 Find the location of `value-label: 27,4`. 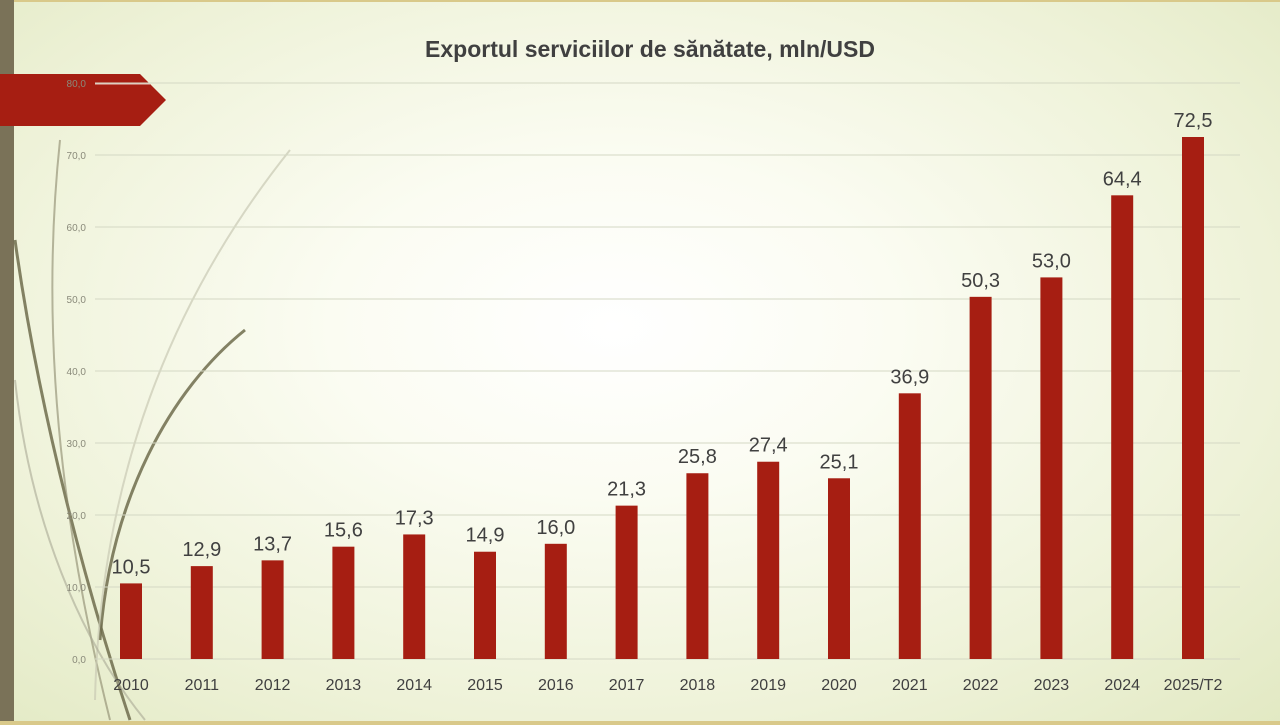

value-label: 27,4 is located at coordinates (768, 446).